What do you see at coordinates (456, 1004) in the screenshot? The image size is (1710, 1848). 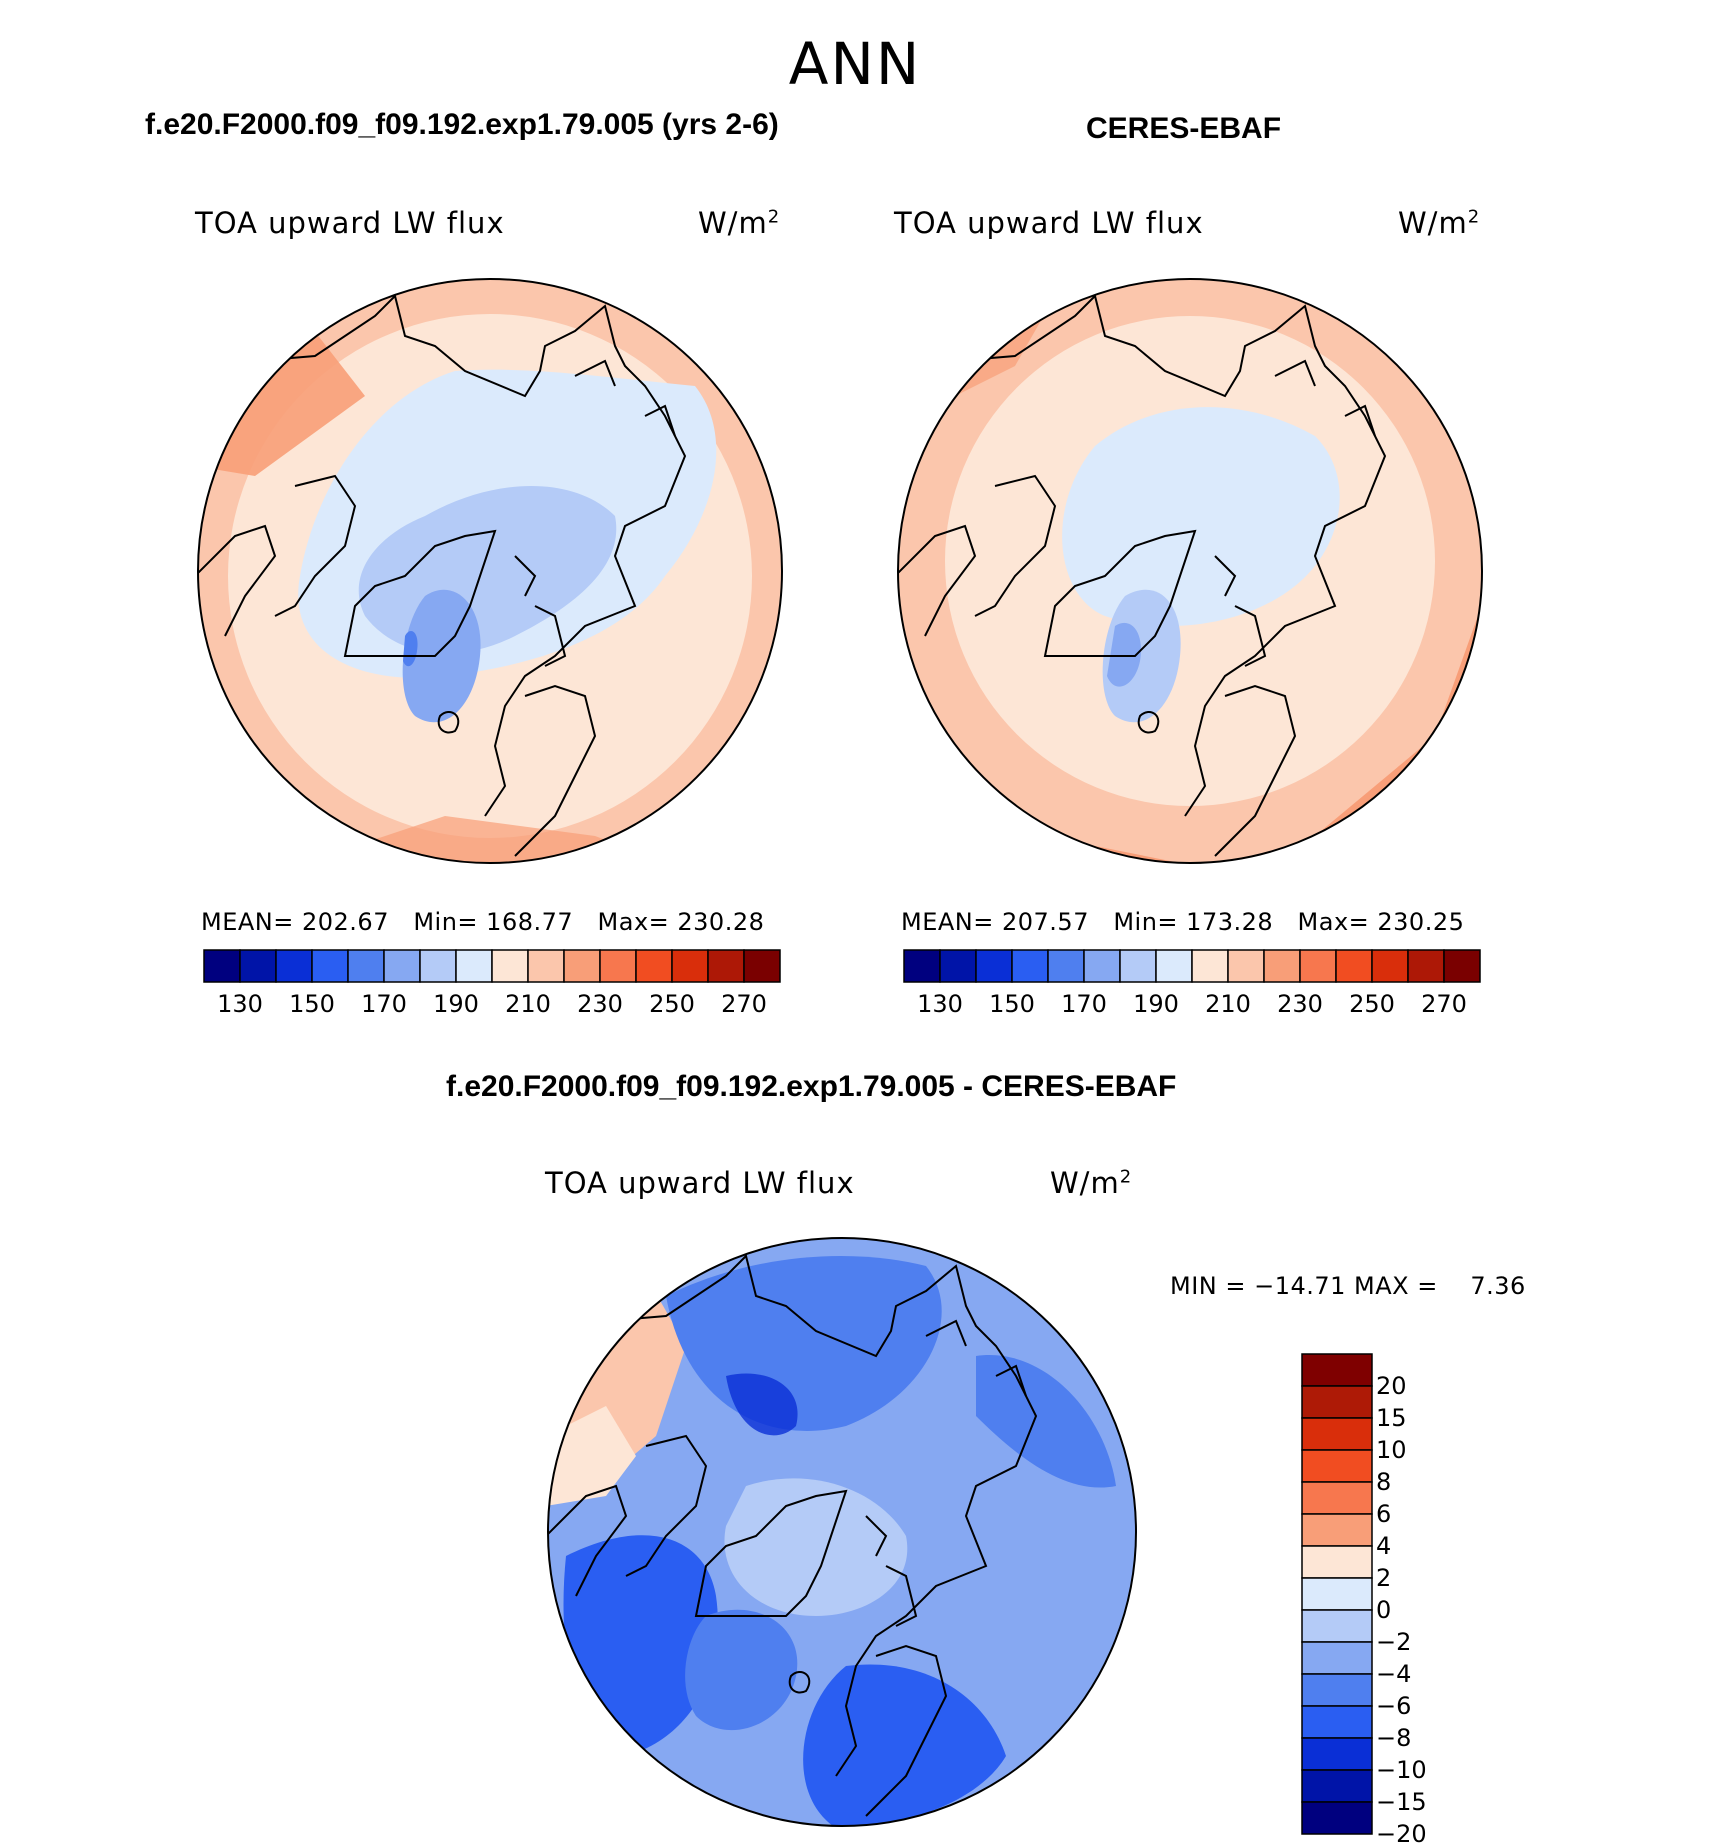 I see `model-colorbar-tick-label: 190` at bounding box center [456, 1004].